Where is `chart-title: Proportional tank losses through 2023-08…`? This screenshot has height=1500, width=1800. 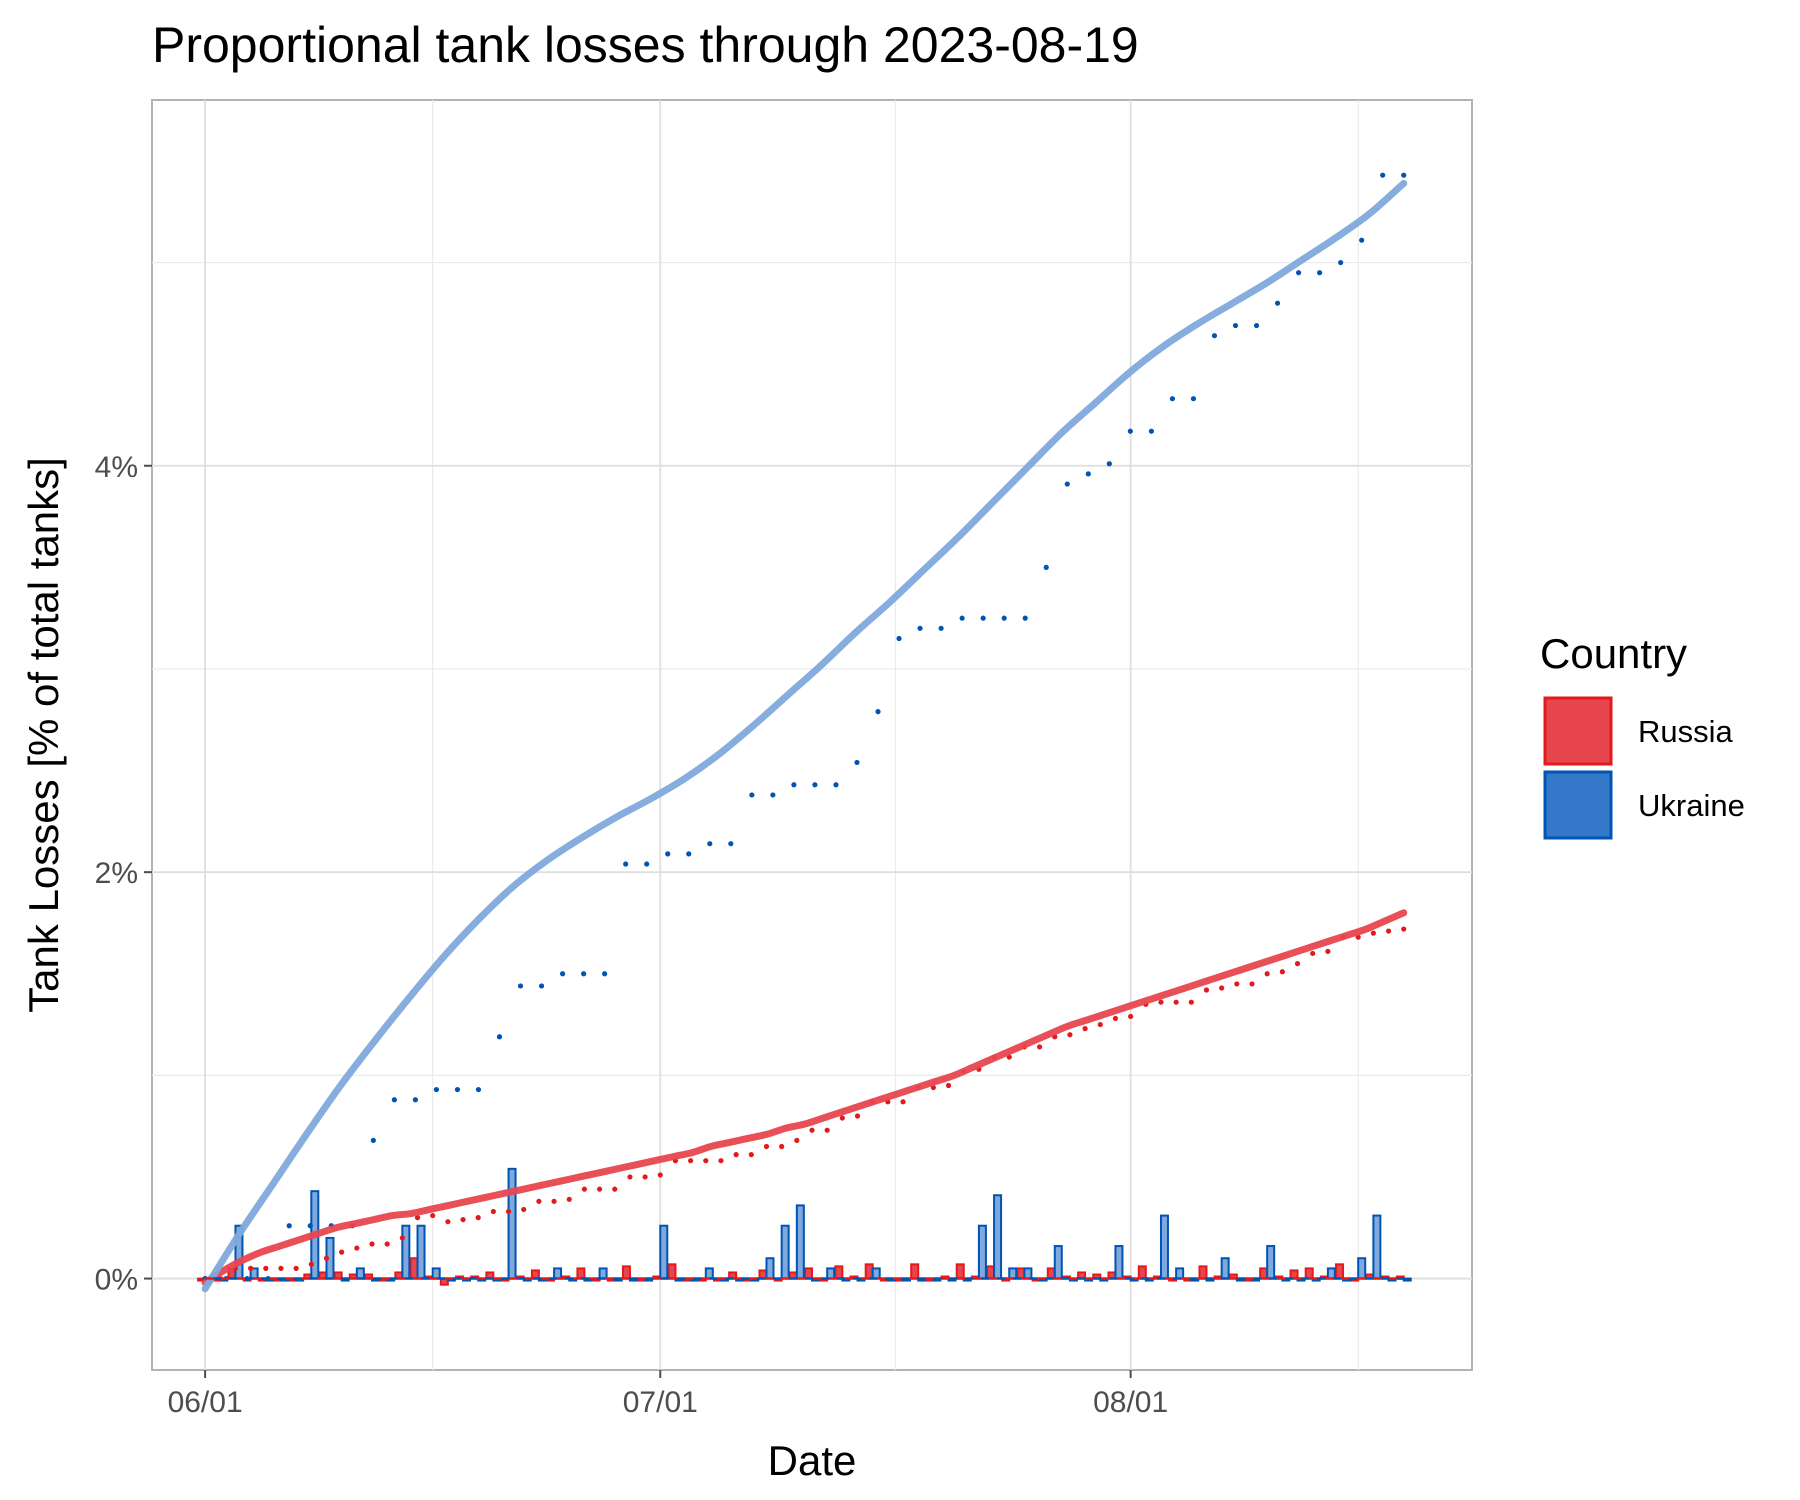 chart-title: Proportional tank losses through 2023-08… is located at coordinates (645, 45).